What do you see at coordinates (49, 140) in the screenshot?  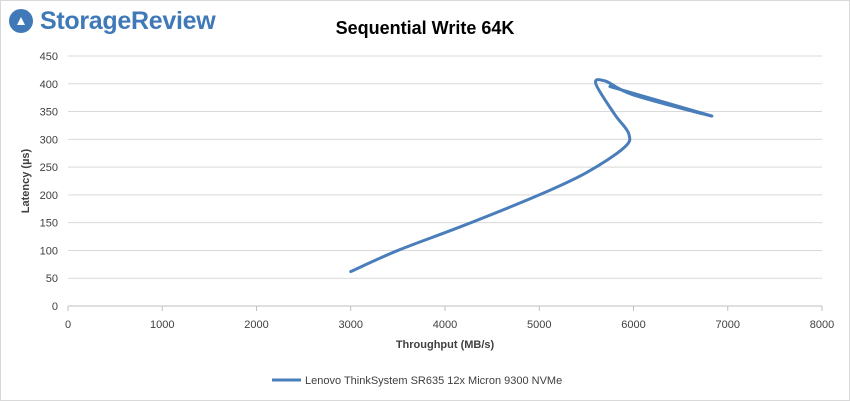 I see `y-tick-label: 300` at bounding box center [49, 140].